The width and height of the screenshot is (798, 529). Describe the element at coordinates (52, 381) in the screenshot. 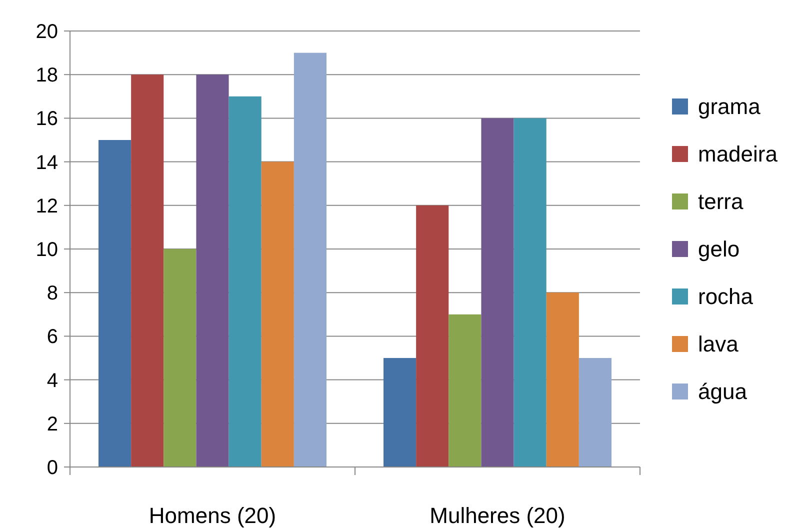

I see `y-tick-label: 4` at that location.